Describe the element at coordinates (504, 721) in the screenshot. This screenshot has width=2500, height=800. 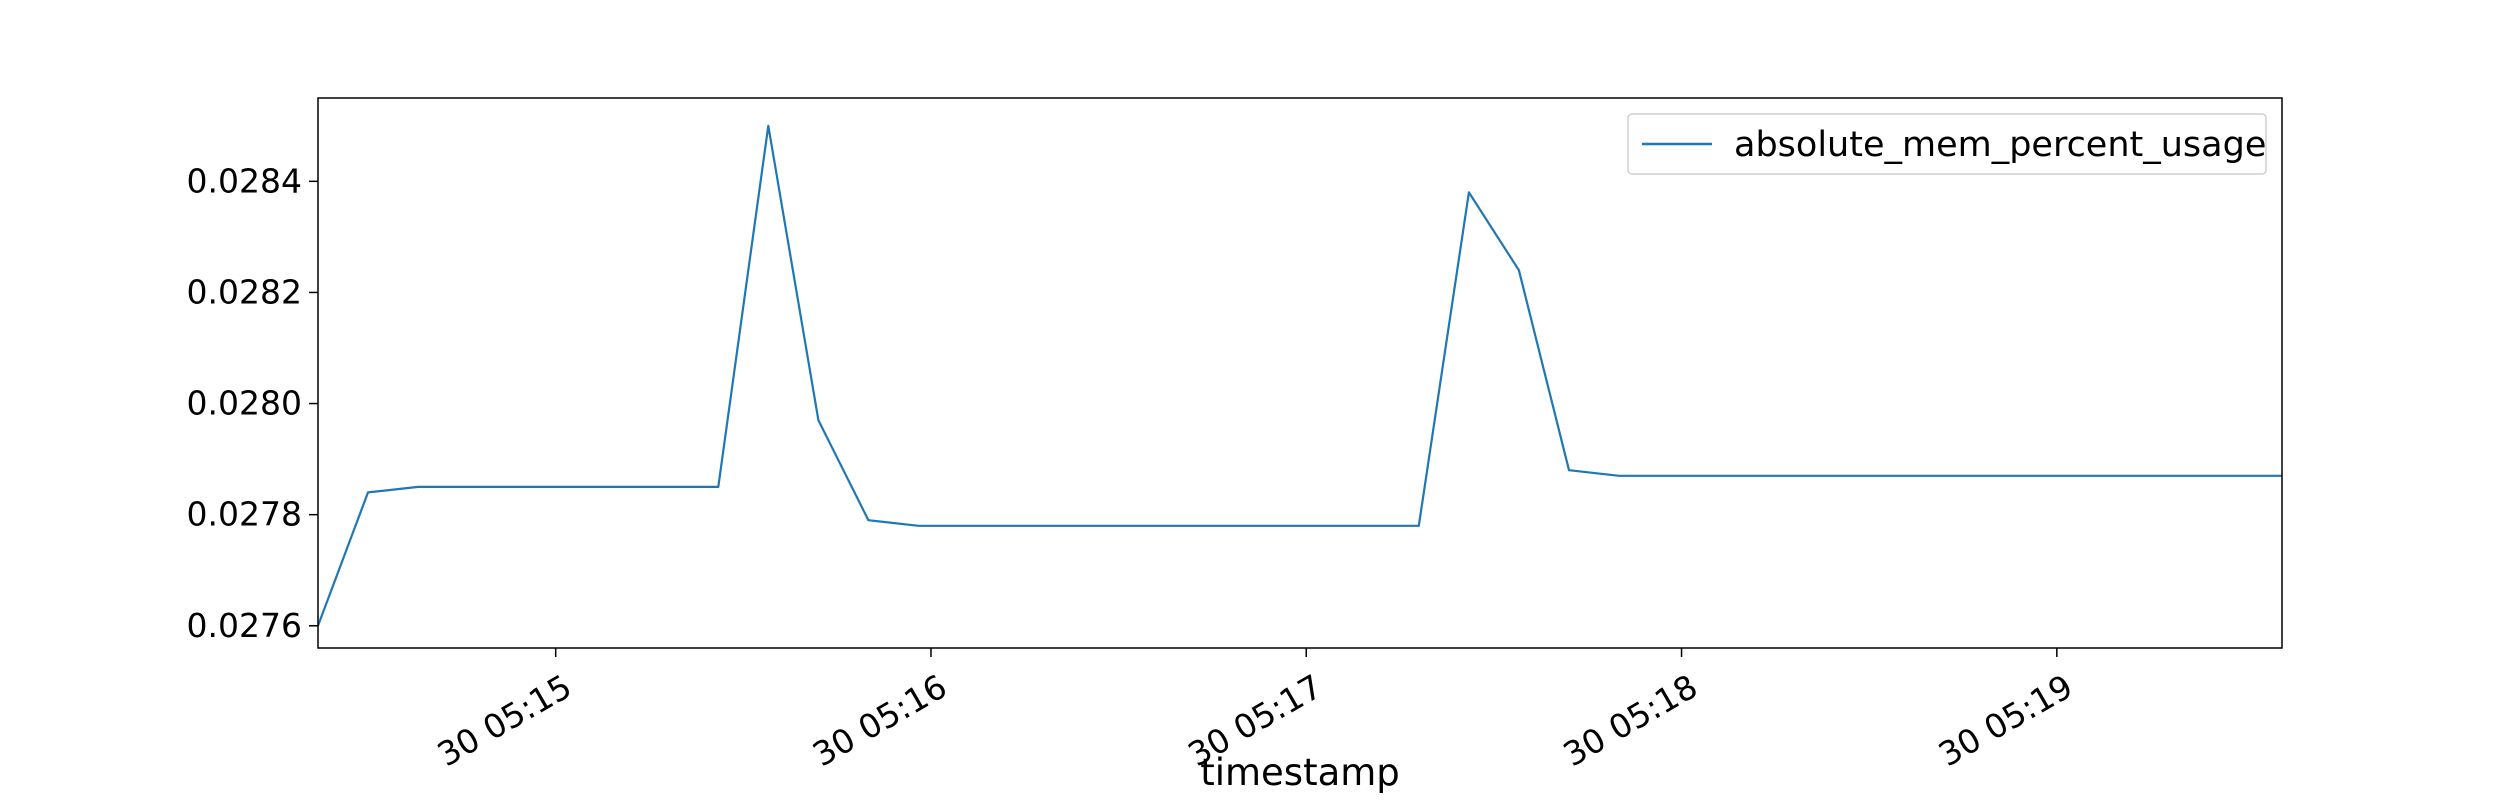
I see `x-tick-label: 30 05:15` at that location.